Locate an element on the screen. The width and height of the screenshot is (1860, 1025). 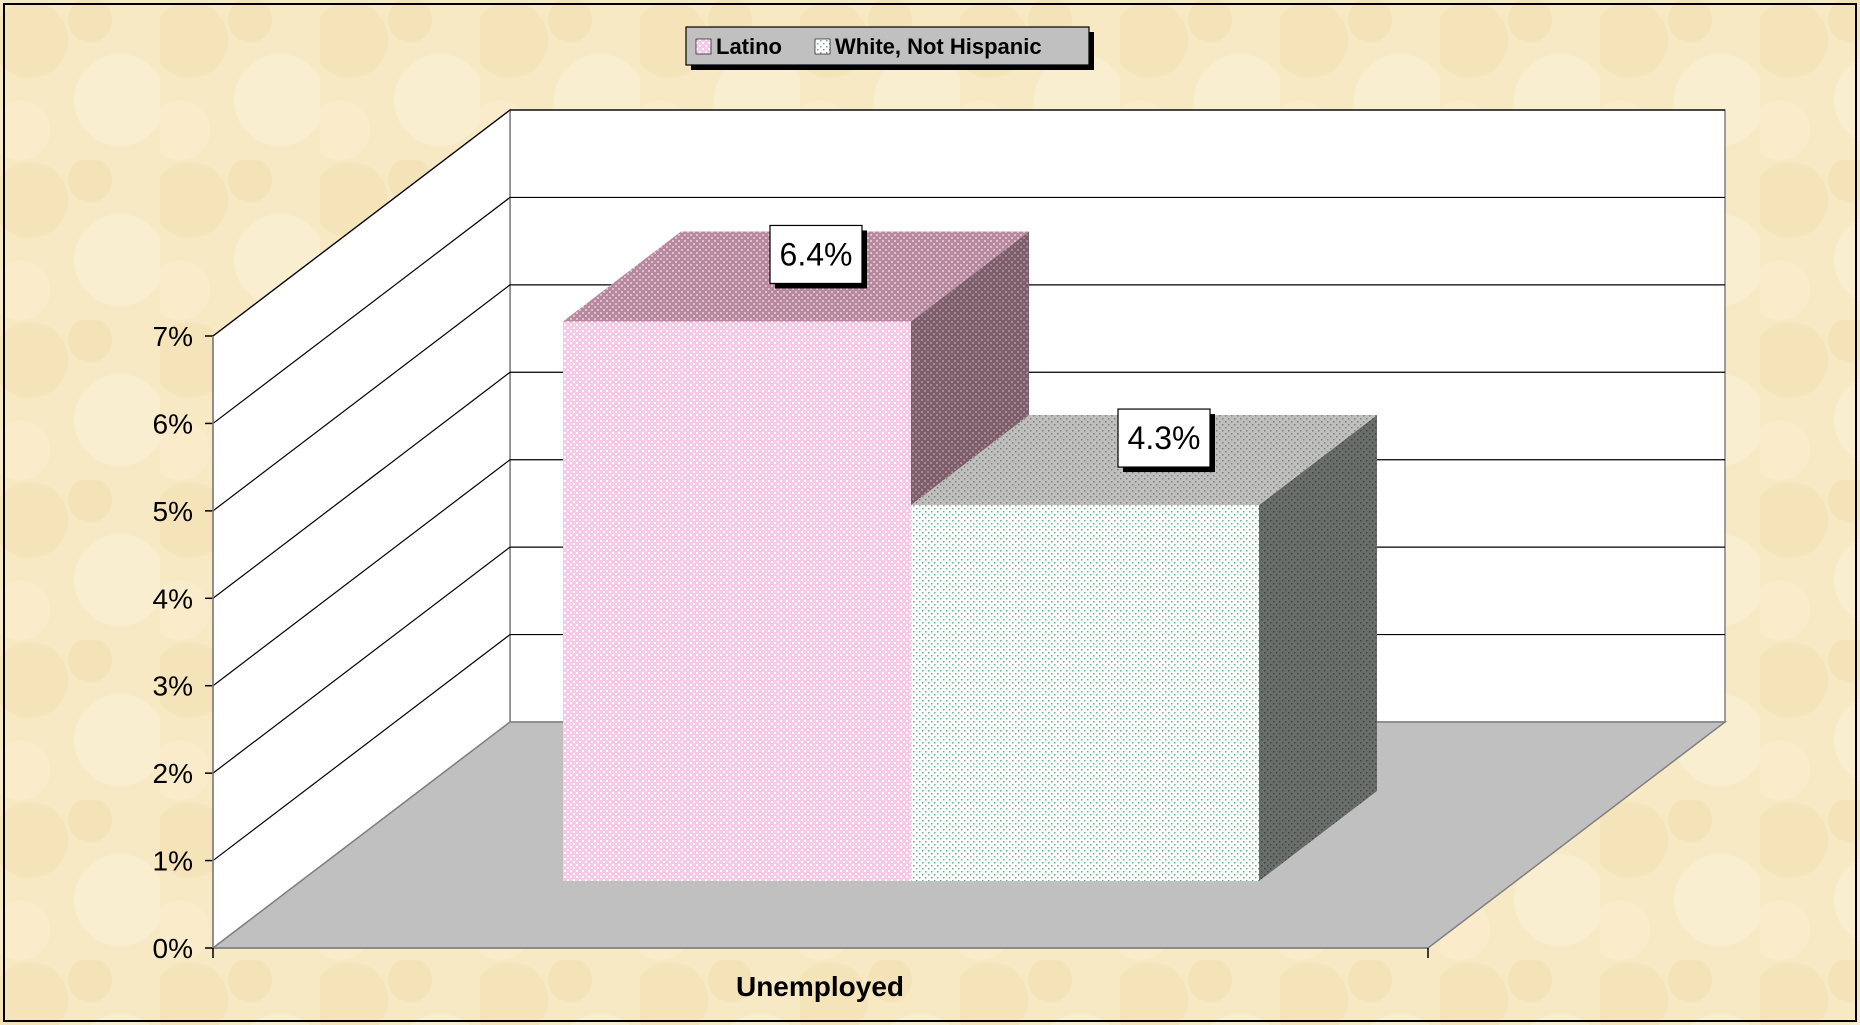
y-tick-label: 7% is located at coordinates (173, 336).